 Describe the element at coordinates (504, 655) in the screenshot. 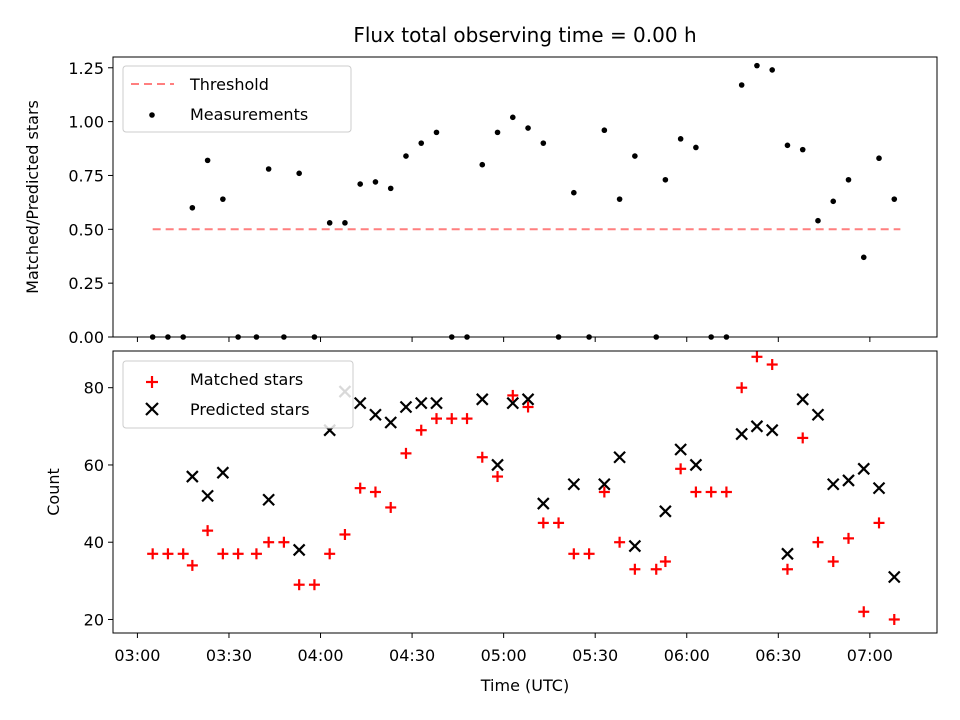

I see `bottom-x-tick-label: 05:00` at that location.